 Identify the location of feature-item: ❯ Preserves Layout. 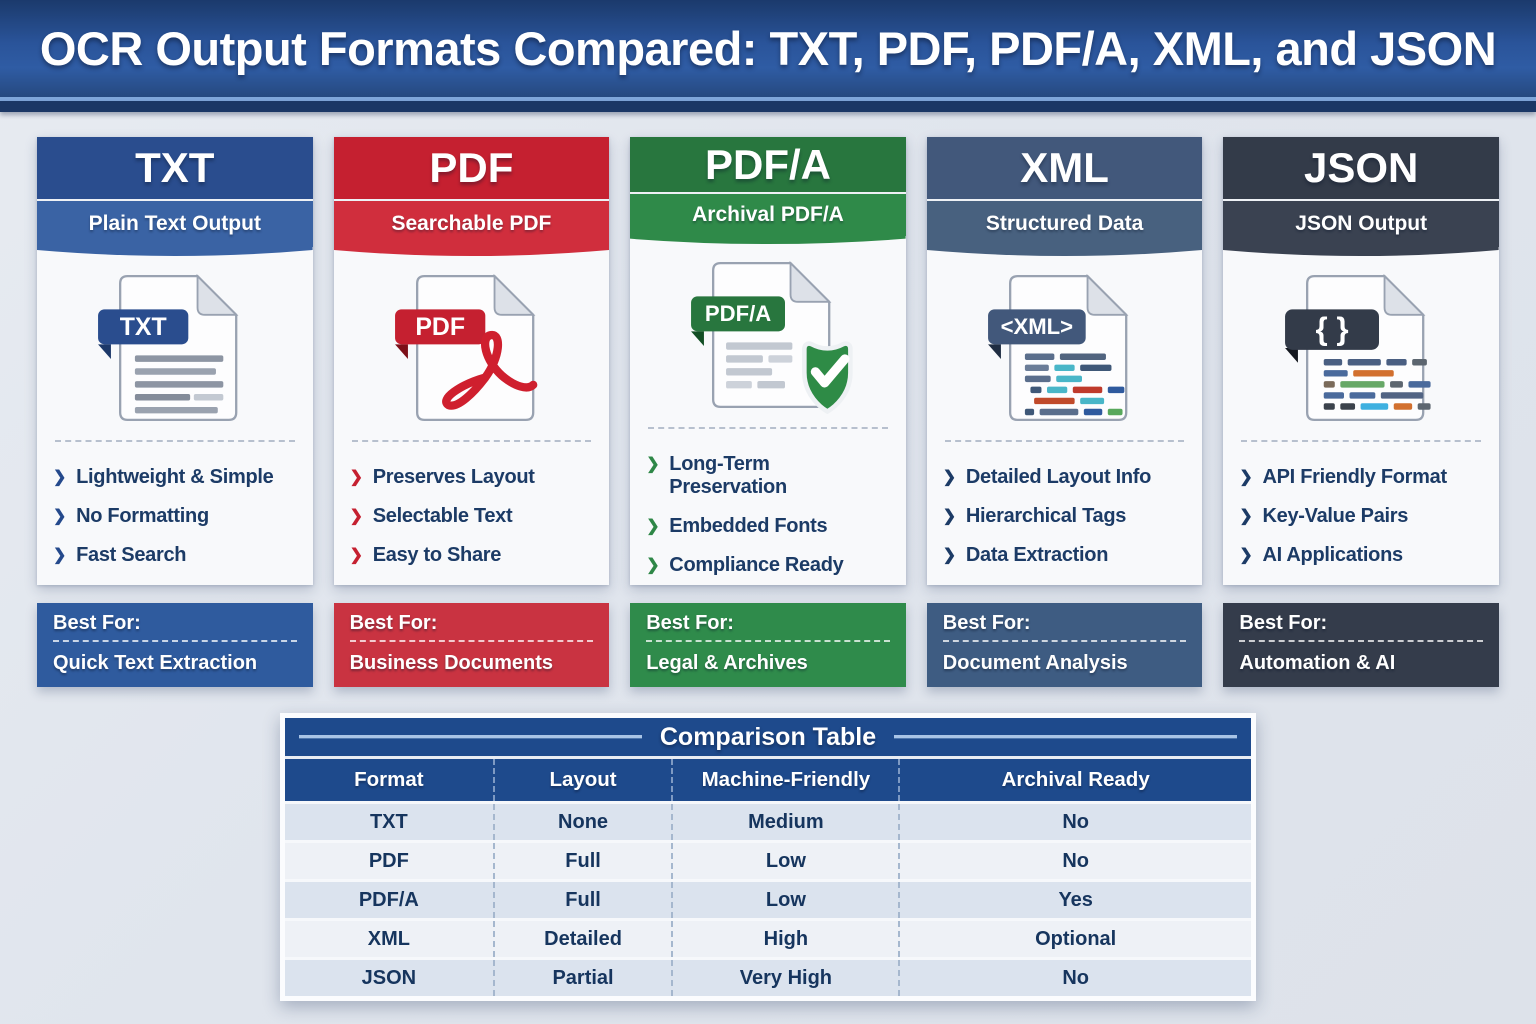
(442, 477).